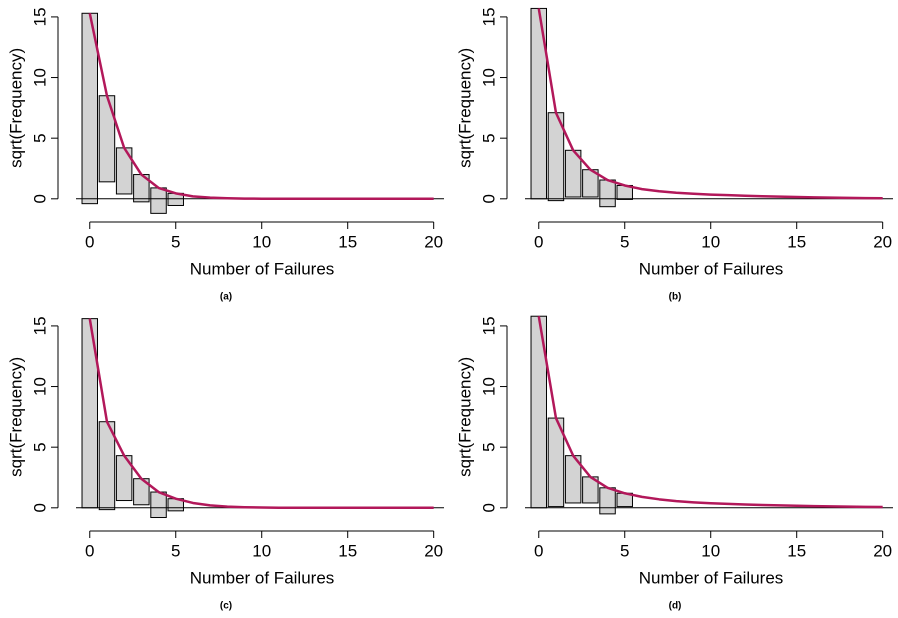  Describe the element at coordinates (226, 606) in the screenshot. I see `caption: (c)` at that location.